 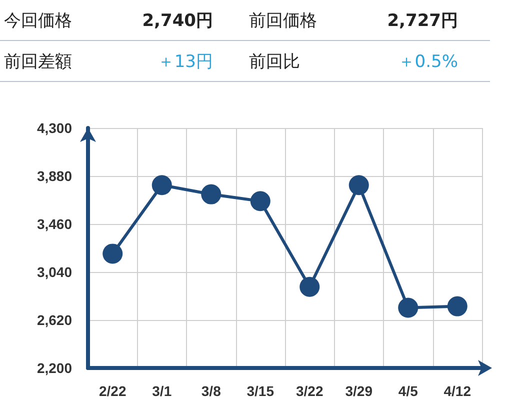 What do you see at coordinates (162, 391) in the screenshot?
I see `x-tick-label: 3/1` at bounding box center [162, 391].